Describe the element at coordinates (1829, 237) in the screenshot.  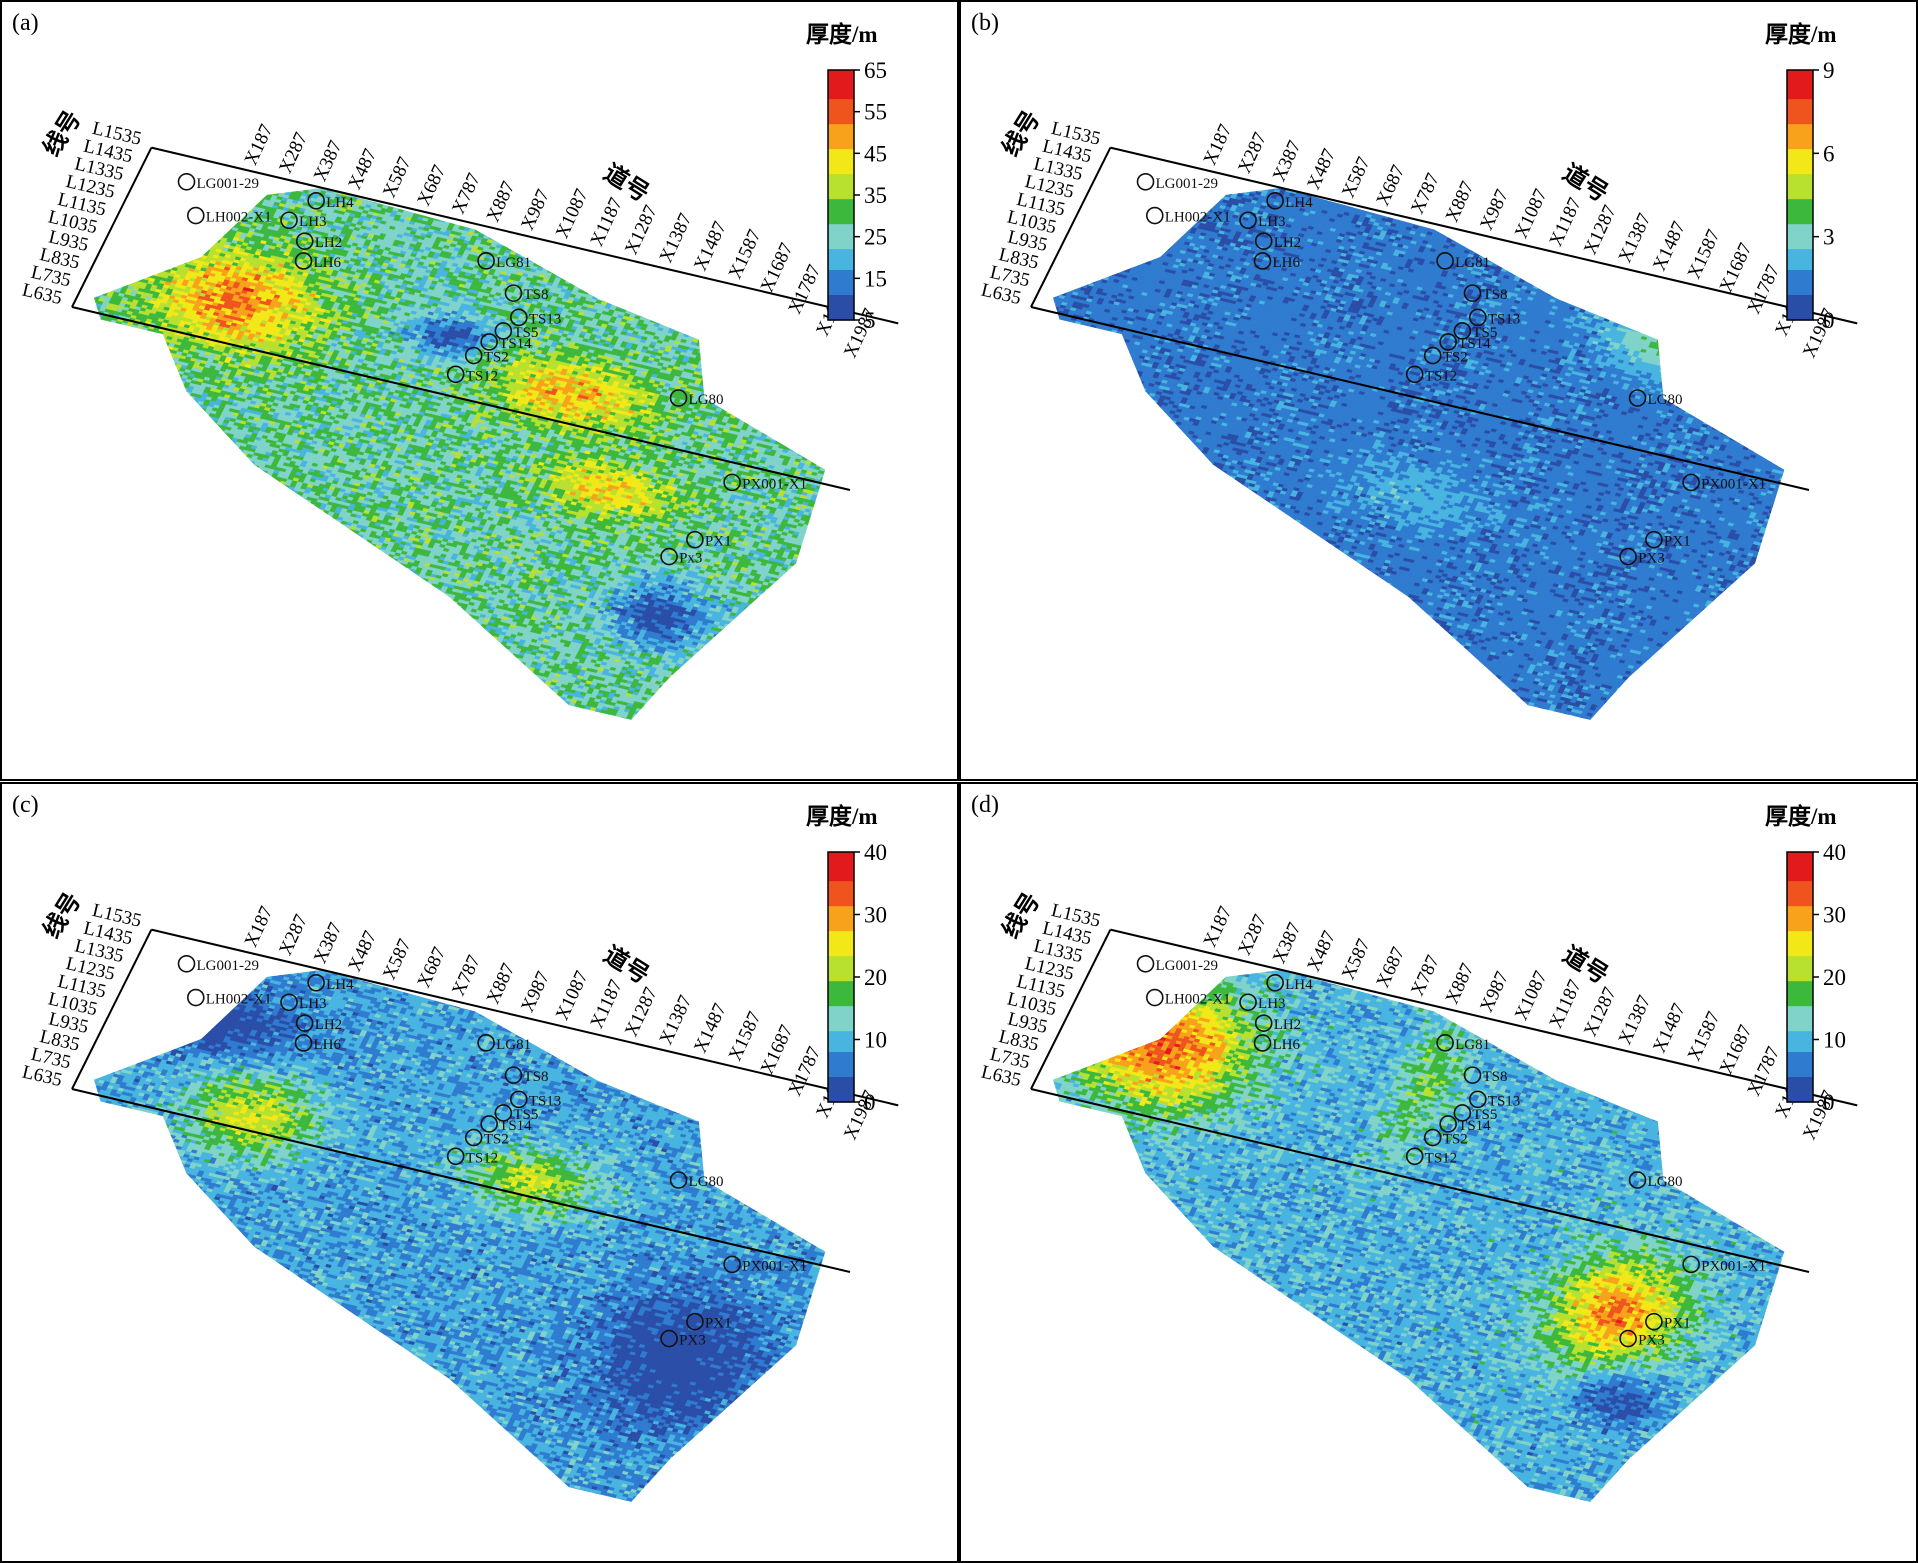
I see `colorbar-tick-label: 3` at that location.